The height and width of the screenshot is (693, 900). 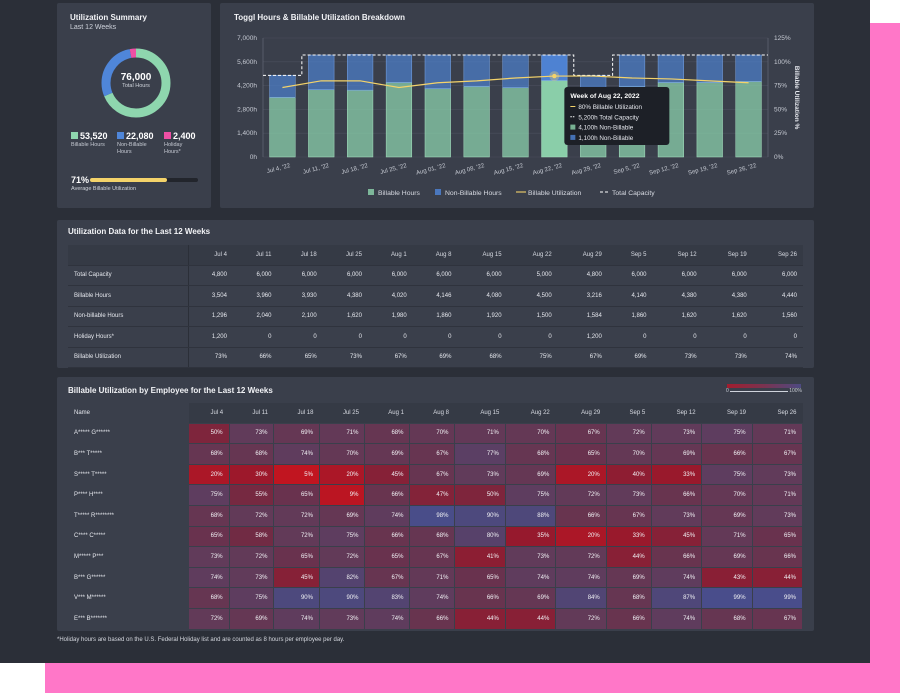 What do you see at coordinates (582, 357) in the screenshot?
I see `table-cell: 67%` at bounding box center [582, 357].